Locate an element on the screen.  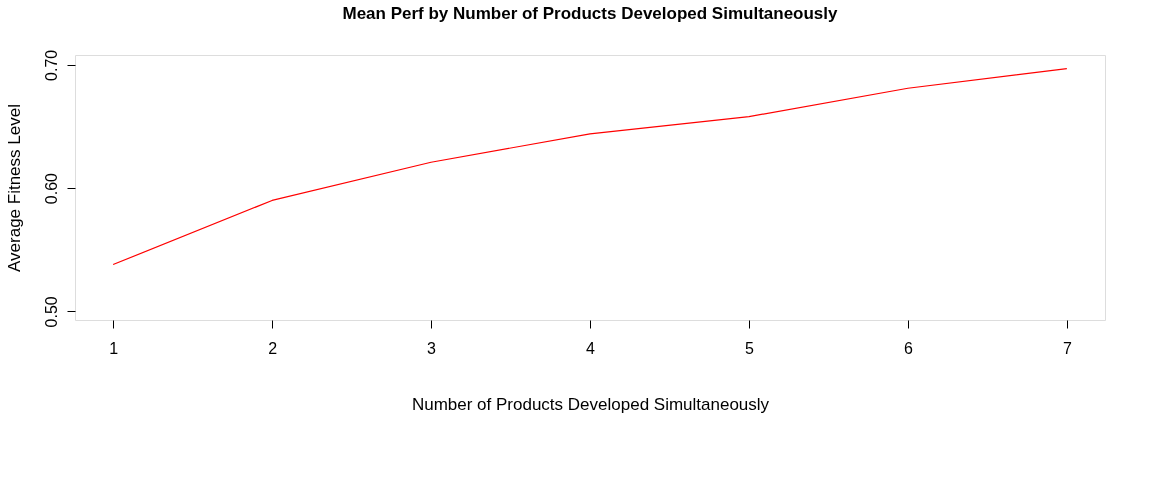
x-tick-label: 7 is located at coordinates (1067, 348).